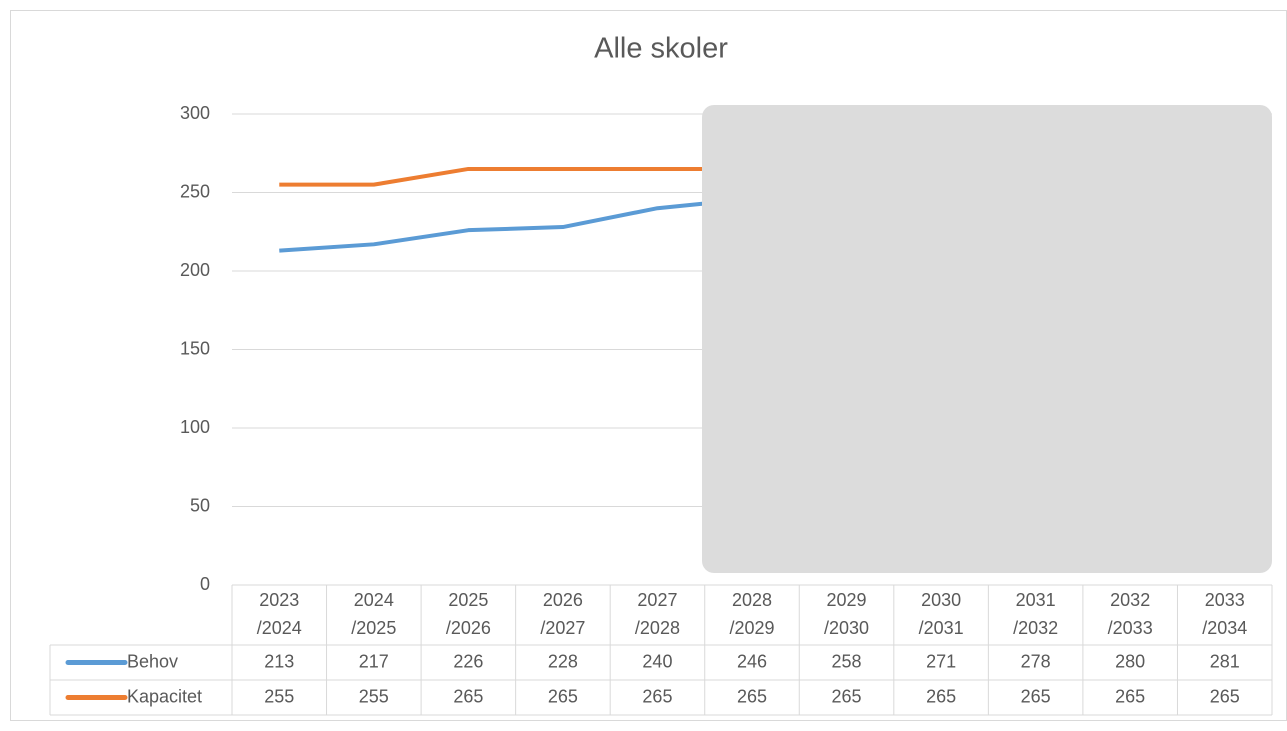 This screenshot has height=731, width=1287. I want to click on chart-title: Alle skoler, so click(661, 49).